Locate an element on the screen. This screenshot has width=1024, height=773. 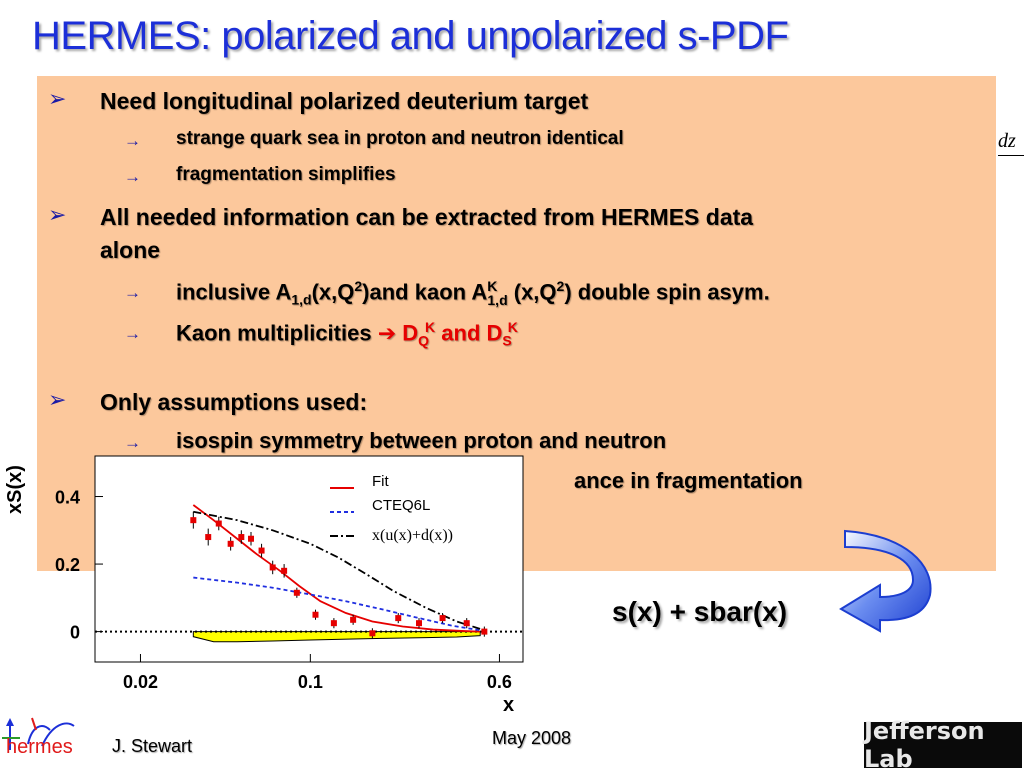
bullet-3: Only assumptions used: is located at coordinates (234, 402).